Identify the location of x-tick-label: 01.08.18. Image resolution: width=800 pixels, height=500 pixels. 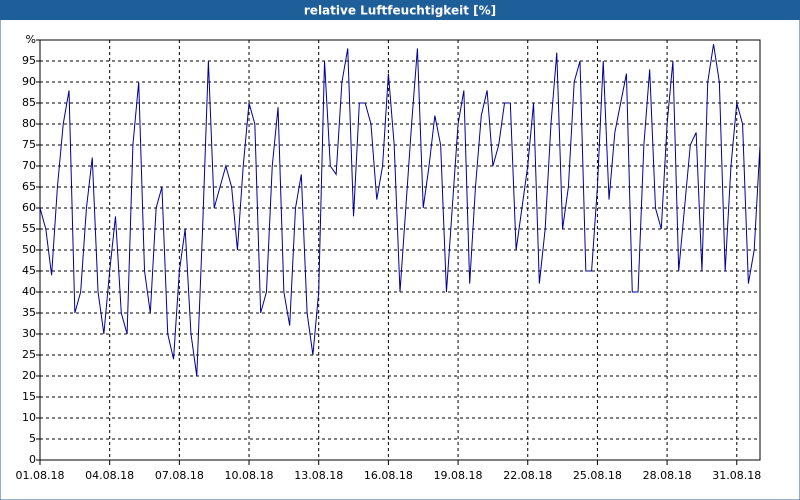
(40, 475).